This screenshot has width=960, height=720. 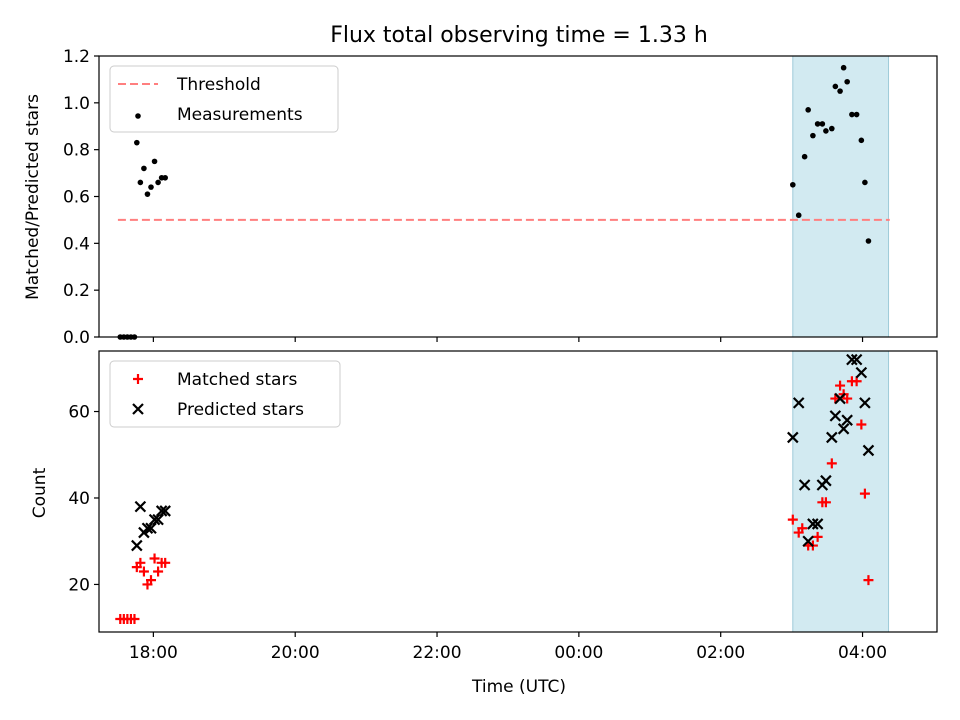 I want to click on legend-label: Predicted stars, so click(x=240, y=410).